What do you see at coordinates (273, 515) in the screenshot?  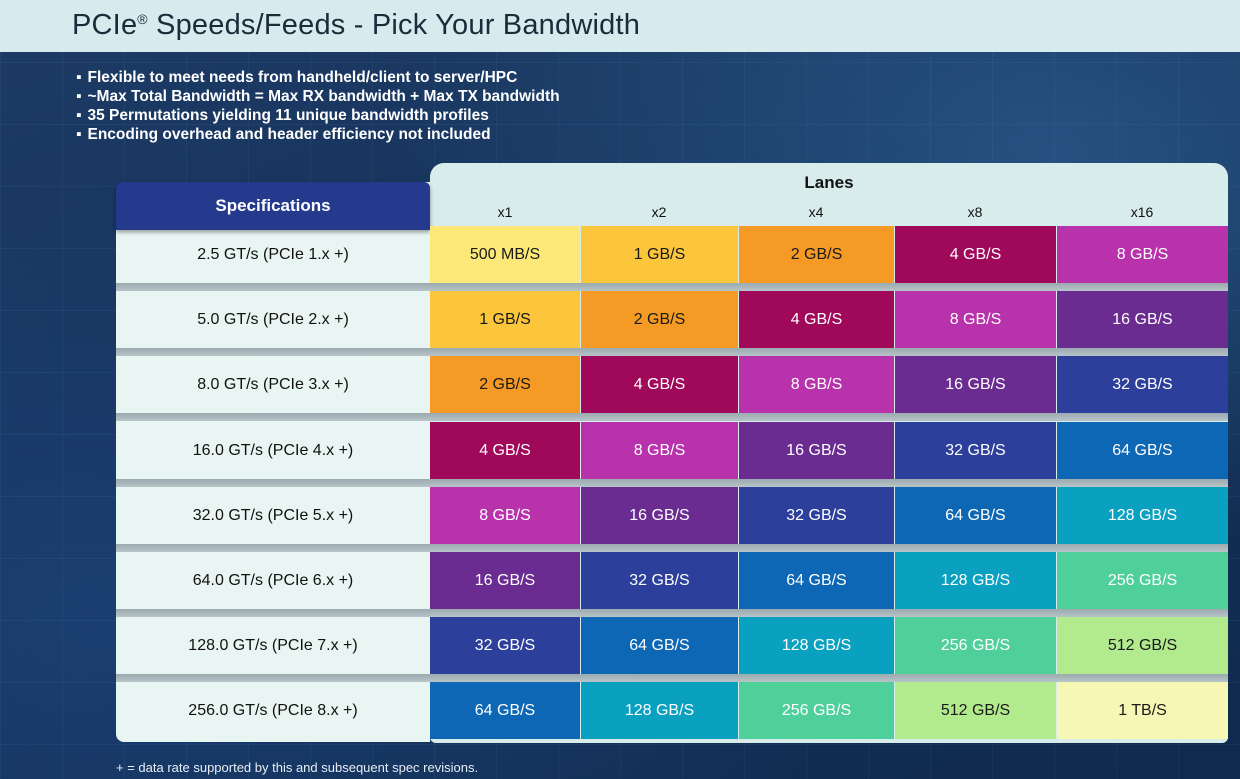 I see `spec-label: 32.0 GT/s (PCIe 5.x +)` at bounding box center [273, 515].